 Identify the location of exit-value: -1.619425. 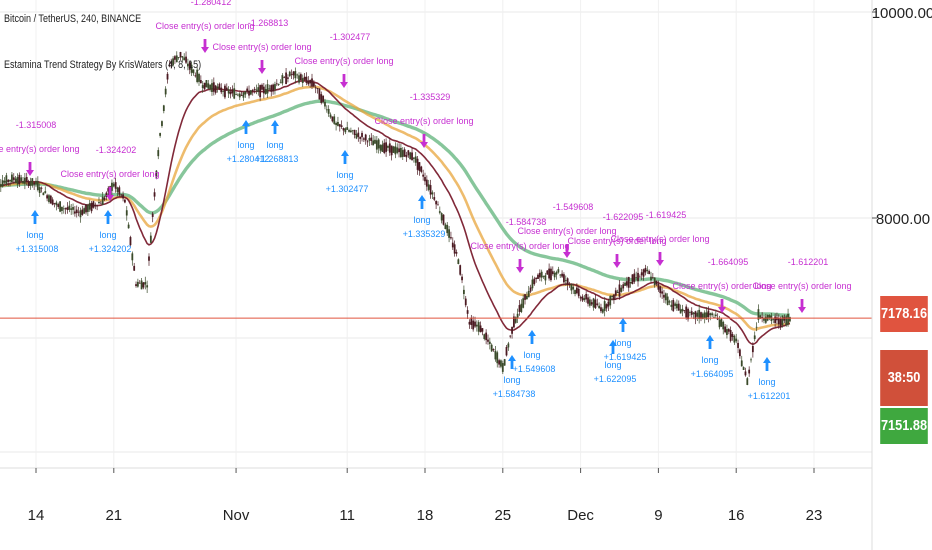
(666, 215).